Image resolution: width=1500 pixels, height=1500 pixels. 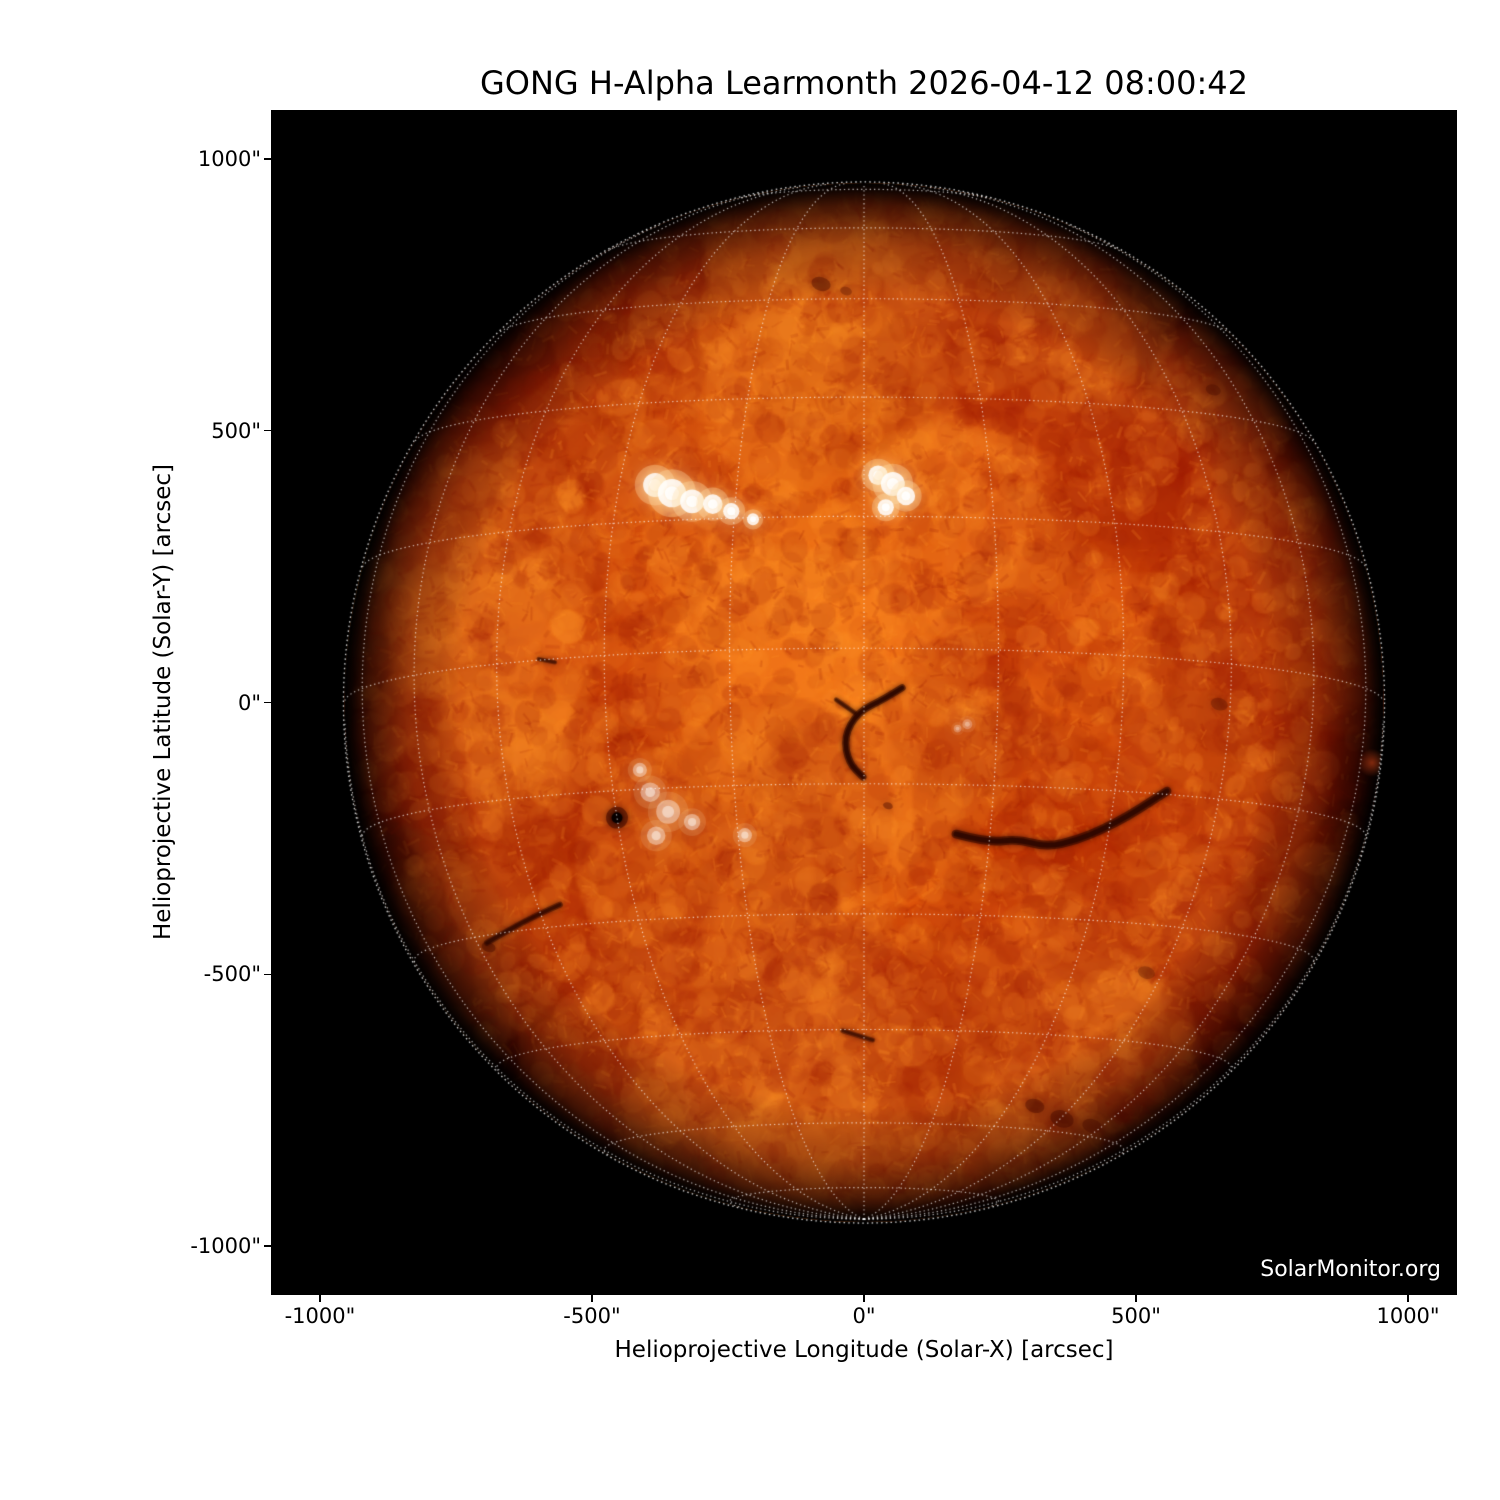 What do you see at coordinates (225, 1246) in the screenshot?
I see `y-tick-label: -1000"` at bounding box center [225, 1246].